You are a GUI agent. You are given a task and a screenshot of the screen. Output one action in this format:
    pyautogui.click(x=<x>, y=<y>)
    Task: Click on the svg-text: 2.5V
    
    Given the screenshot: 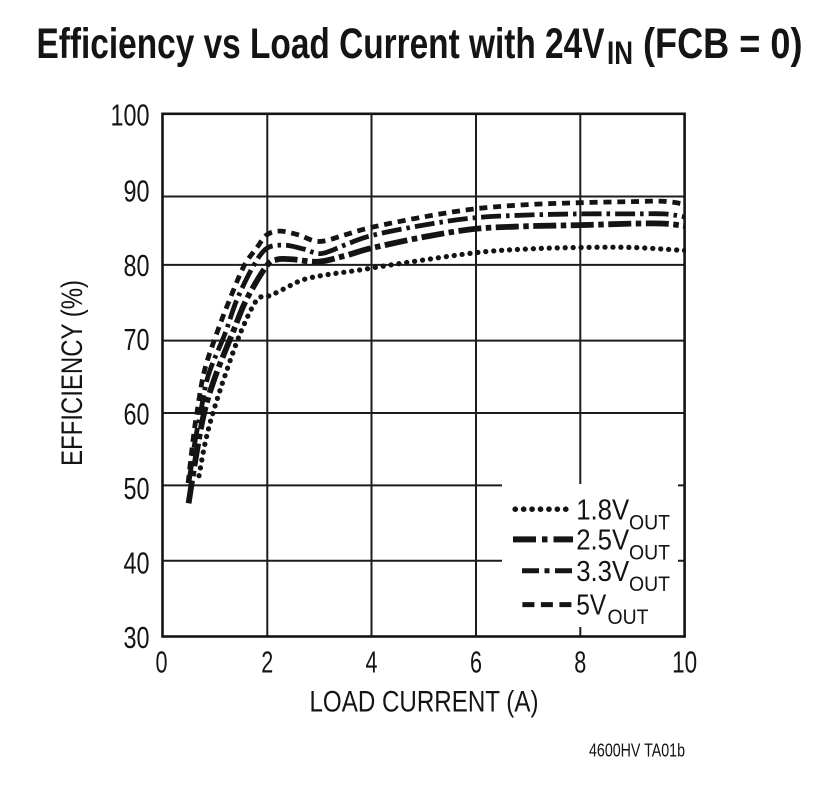 What is the action you would take?
    pyautogui.click(x=603, y=541)
    